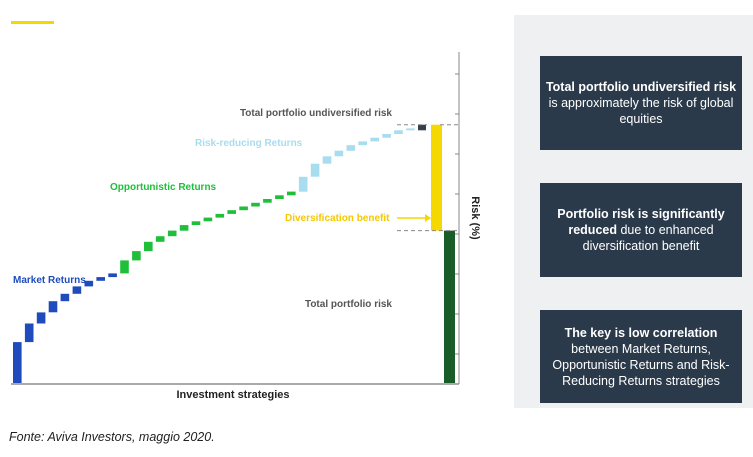 Image resolution: width=753 pixels, height=457 pixels. Describe the element at coordinates (348, 304) in the screenshot. I see `total-portfolio-risk-label: Total portfolio risk` at that location.